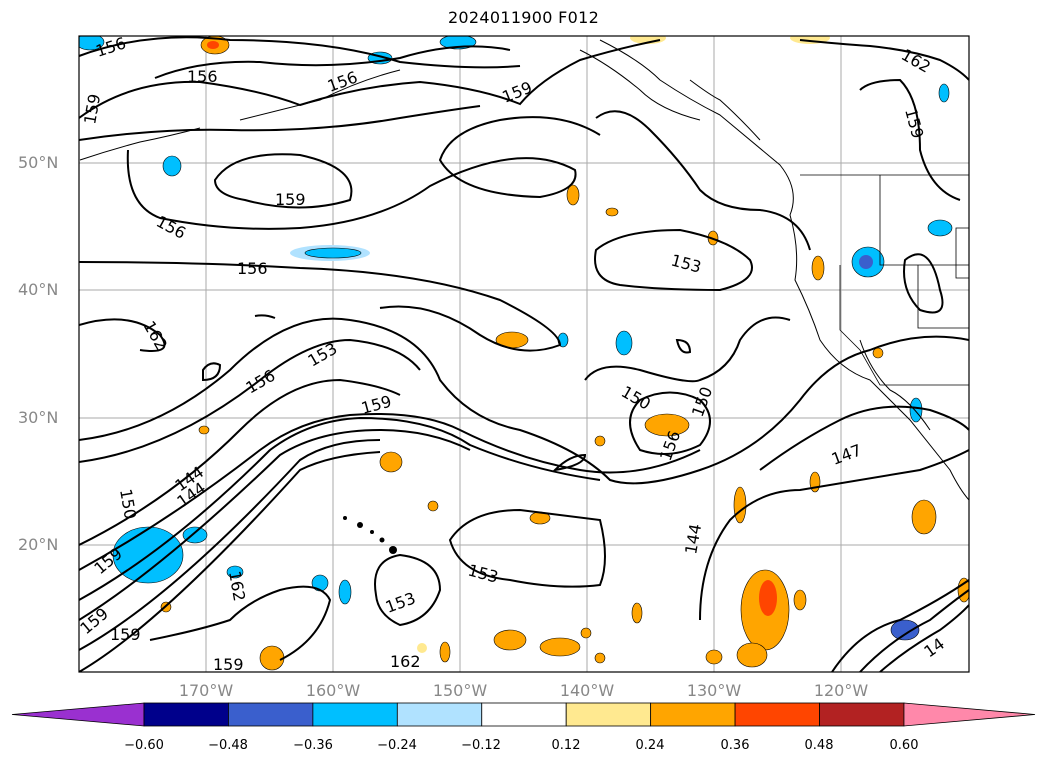 The width and height of the screenshot is (1047, 765). Describe the element at coordinates (841, 690) in the screenshot. I see `lon-label-120w: 120°W` at that location.